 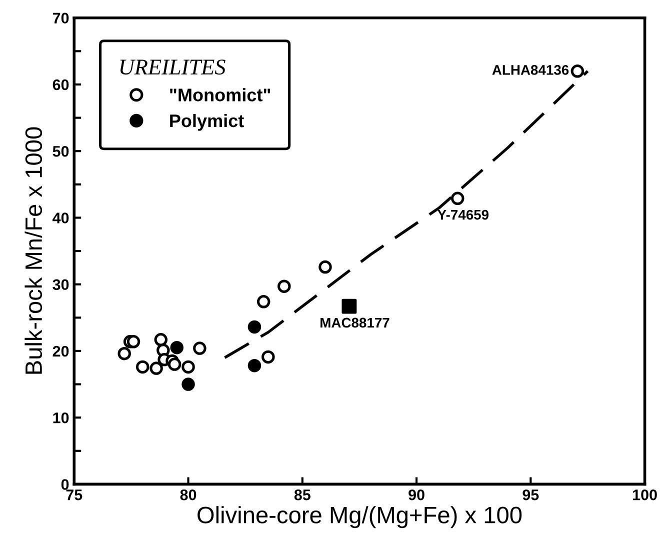 What do you see at coordinates (645, 494) in the screenshot?
I see `x-tick-label: 100` at bounding box center [645, 494].